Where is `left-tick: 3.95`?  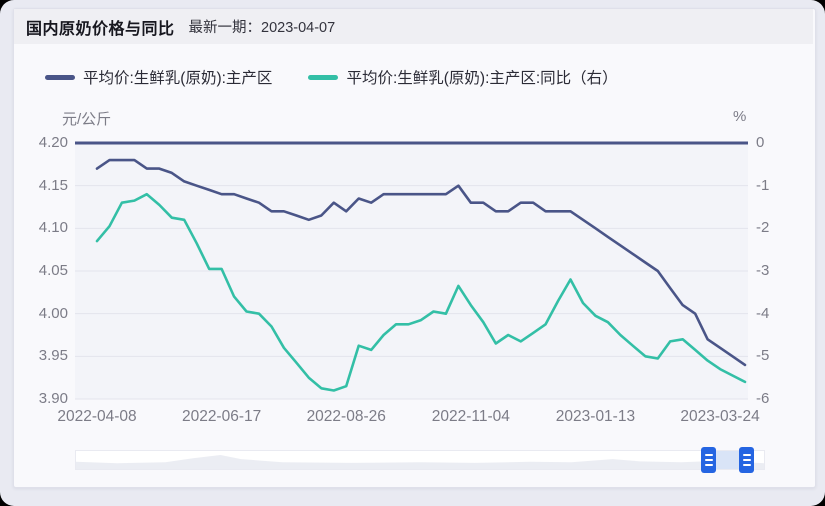 left-tick: 3.95 is located at coordinates (53, 356).